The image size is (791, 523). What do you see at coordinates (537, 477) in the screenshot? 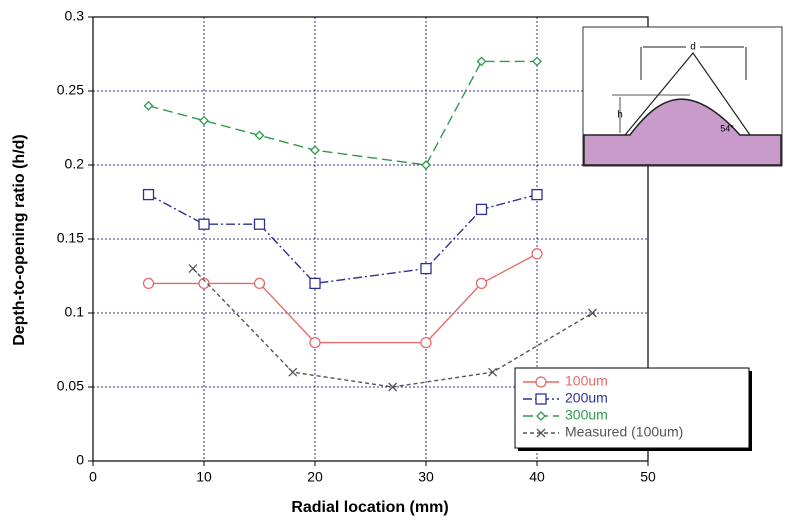
I see `x-tick-label: 40` at bounding box center [537, 477].